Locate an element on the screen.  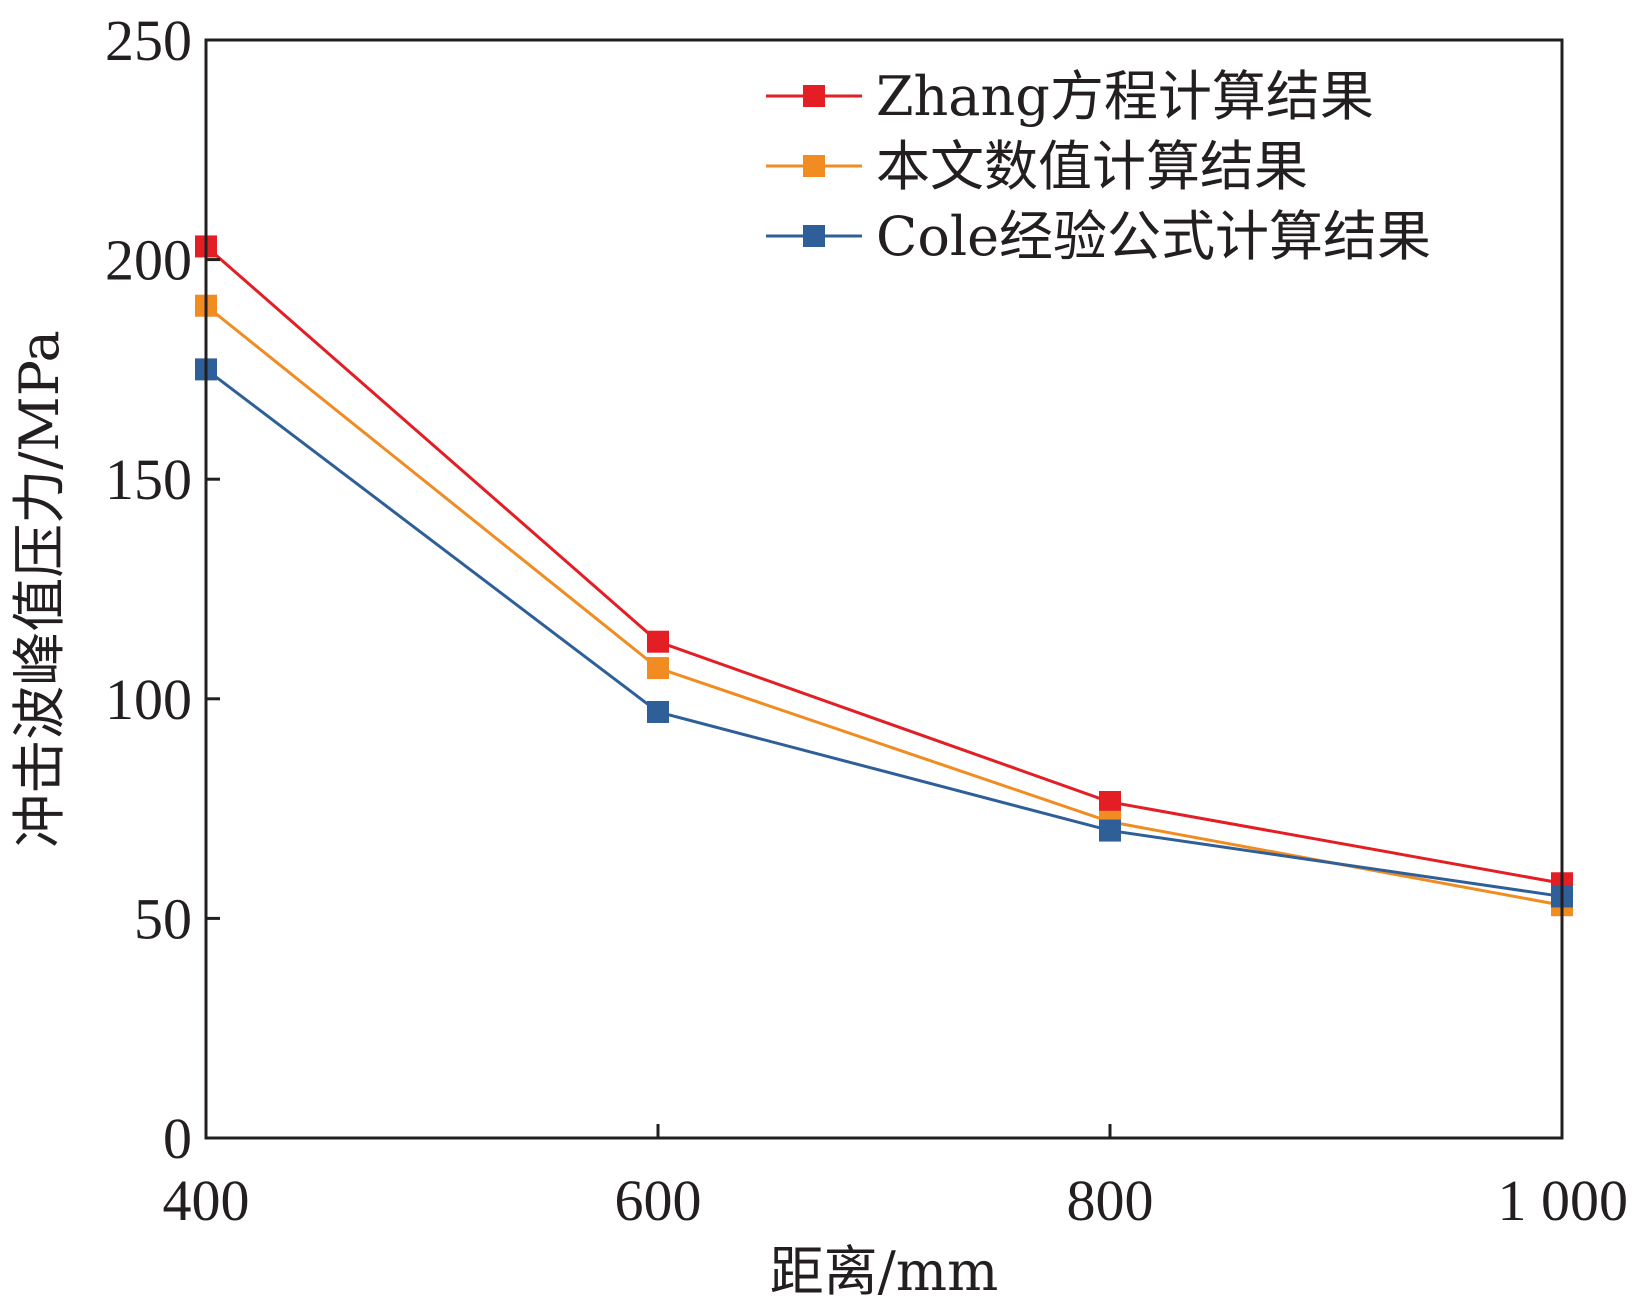
y-tick-label: 150 is located at coordinates (148, 479).